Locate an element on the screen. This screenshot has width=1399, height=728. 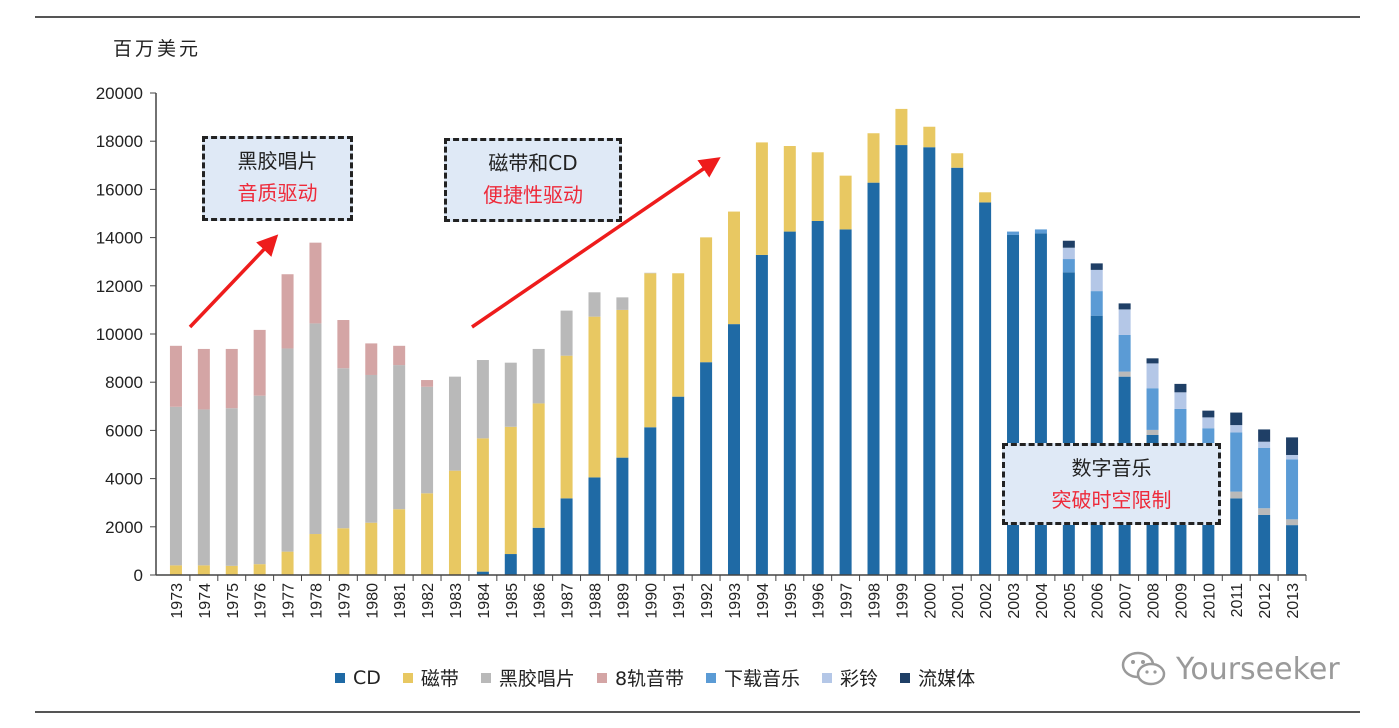
bar-segment-2012-黑胶唱片 is located at coordinates (1264, 511).